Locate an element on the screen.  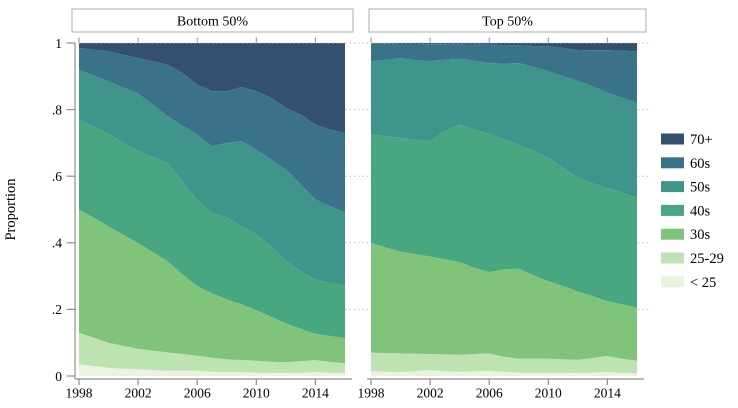
legend-swatch-70+ is located at coordinates (672, 139).